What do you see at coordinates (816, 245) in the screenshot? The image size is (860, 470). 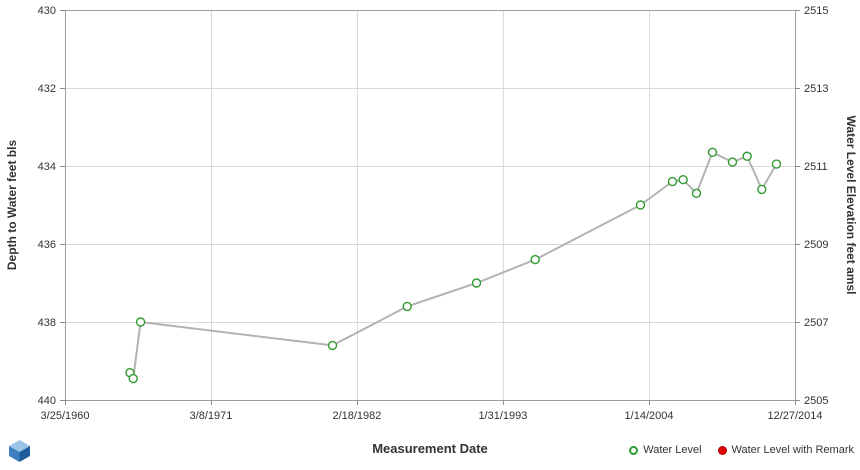 I see `svg-text: 2509` at bounding box center [816, 245].